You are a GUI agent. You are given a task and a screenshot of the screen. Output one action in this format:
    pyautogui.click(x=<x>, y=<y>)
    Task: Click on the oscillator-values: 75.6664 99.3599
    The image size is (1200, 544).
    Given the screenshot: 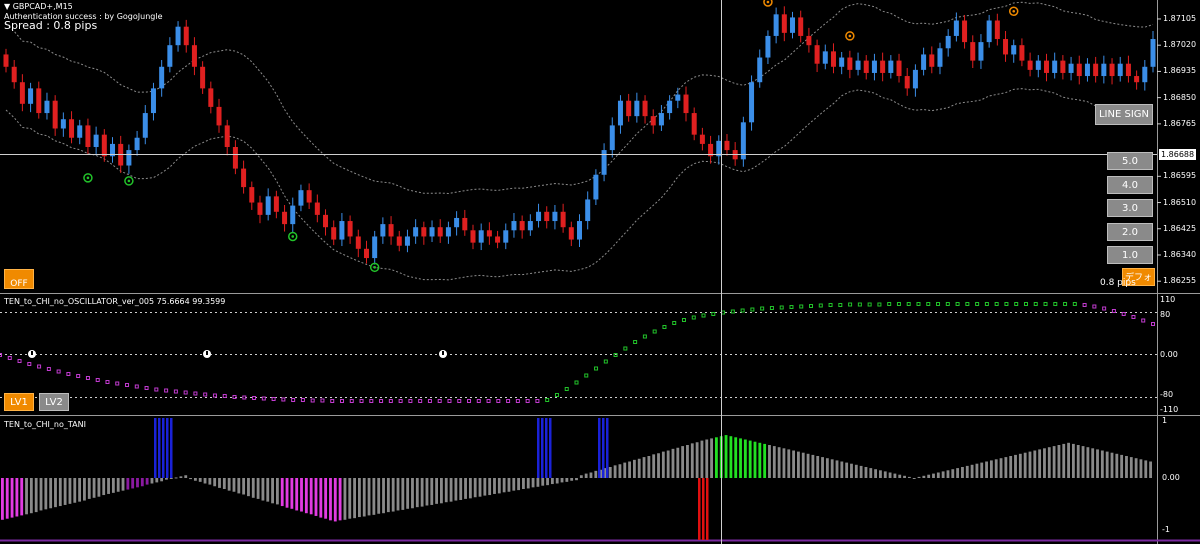 What is the action you would take?
    pyautogui.click(x=191, y=301)
    